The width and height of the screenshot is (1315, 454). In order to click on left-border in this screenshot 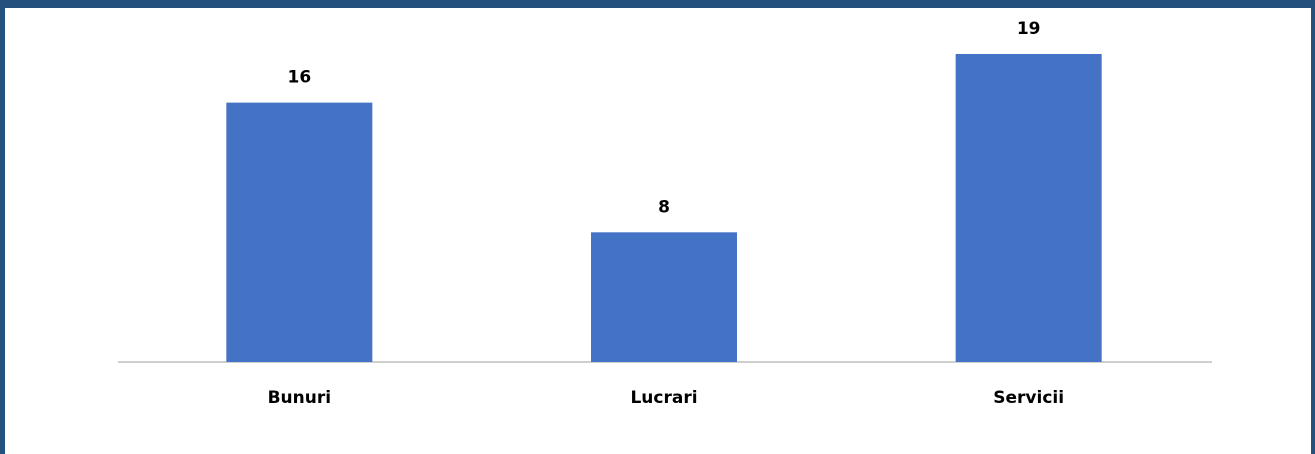, I will do `click(2, 227)`.